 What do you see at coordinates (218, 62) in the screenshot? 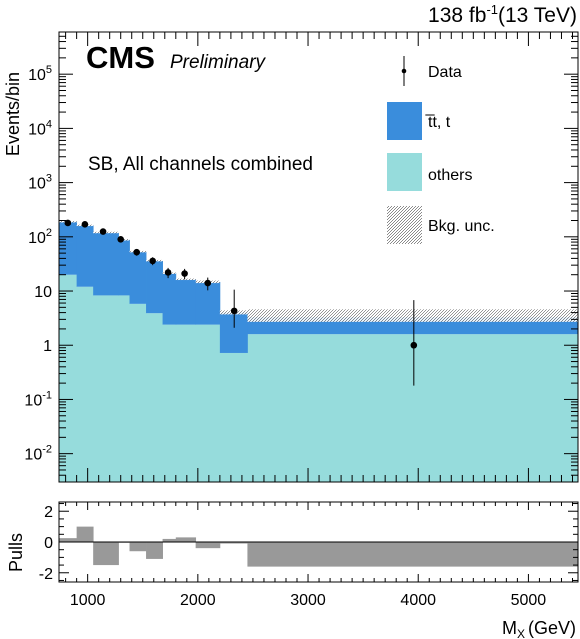
I see `preliminary-label: Preliminary` at bounding box center [218, 62].